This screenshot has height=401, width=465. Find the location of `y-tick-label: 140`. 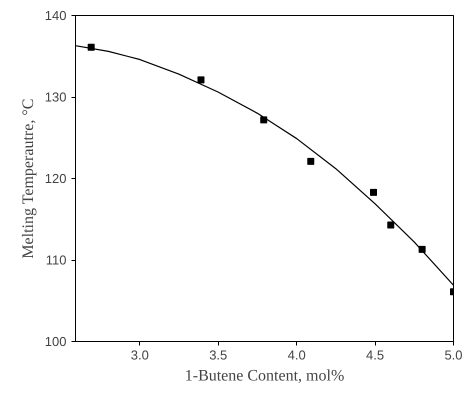

y-tick-label: 140 is located at coordinates (55, 15).